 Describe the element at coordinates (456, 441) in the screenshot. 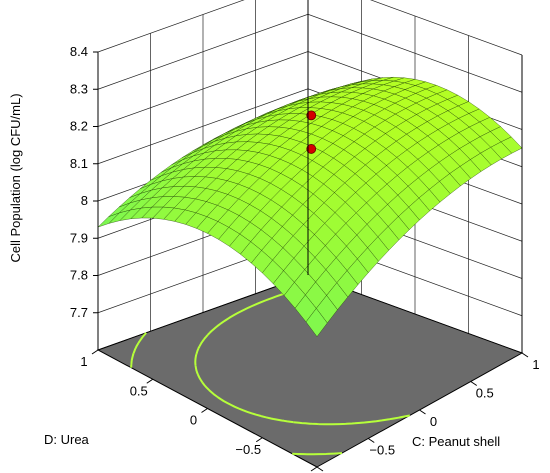

I see `x-axis-label: C: Peanut shell` at that location.